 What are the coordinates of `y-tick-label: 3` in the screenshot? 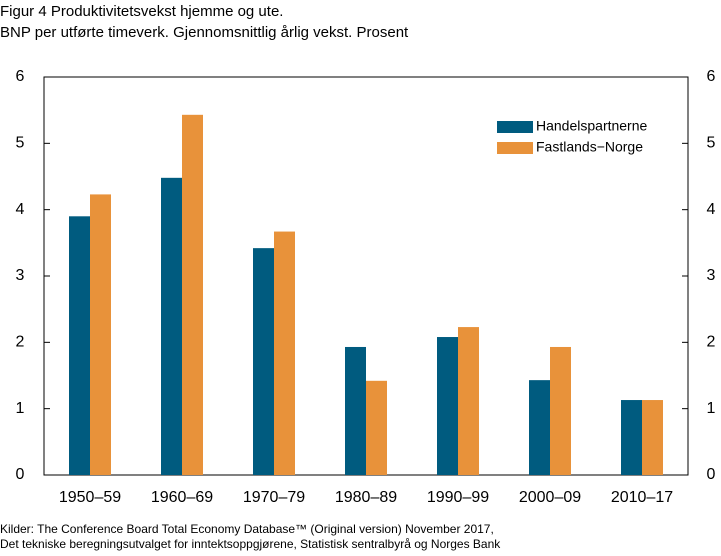 It's located at (20, 275).